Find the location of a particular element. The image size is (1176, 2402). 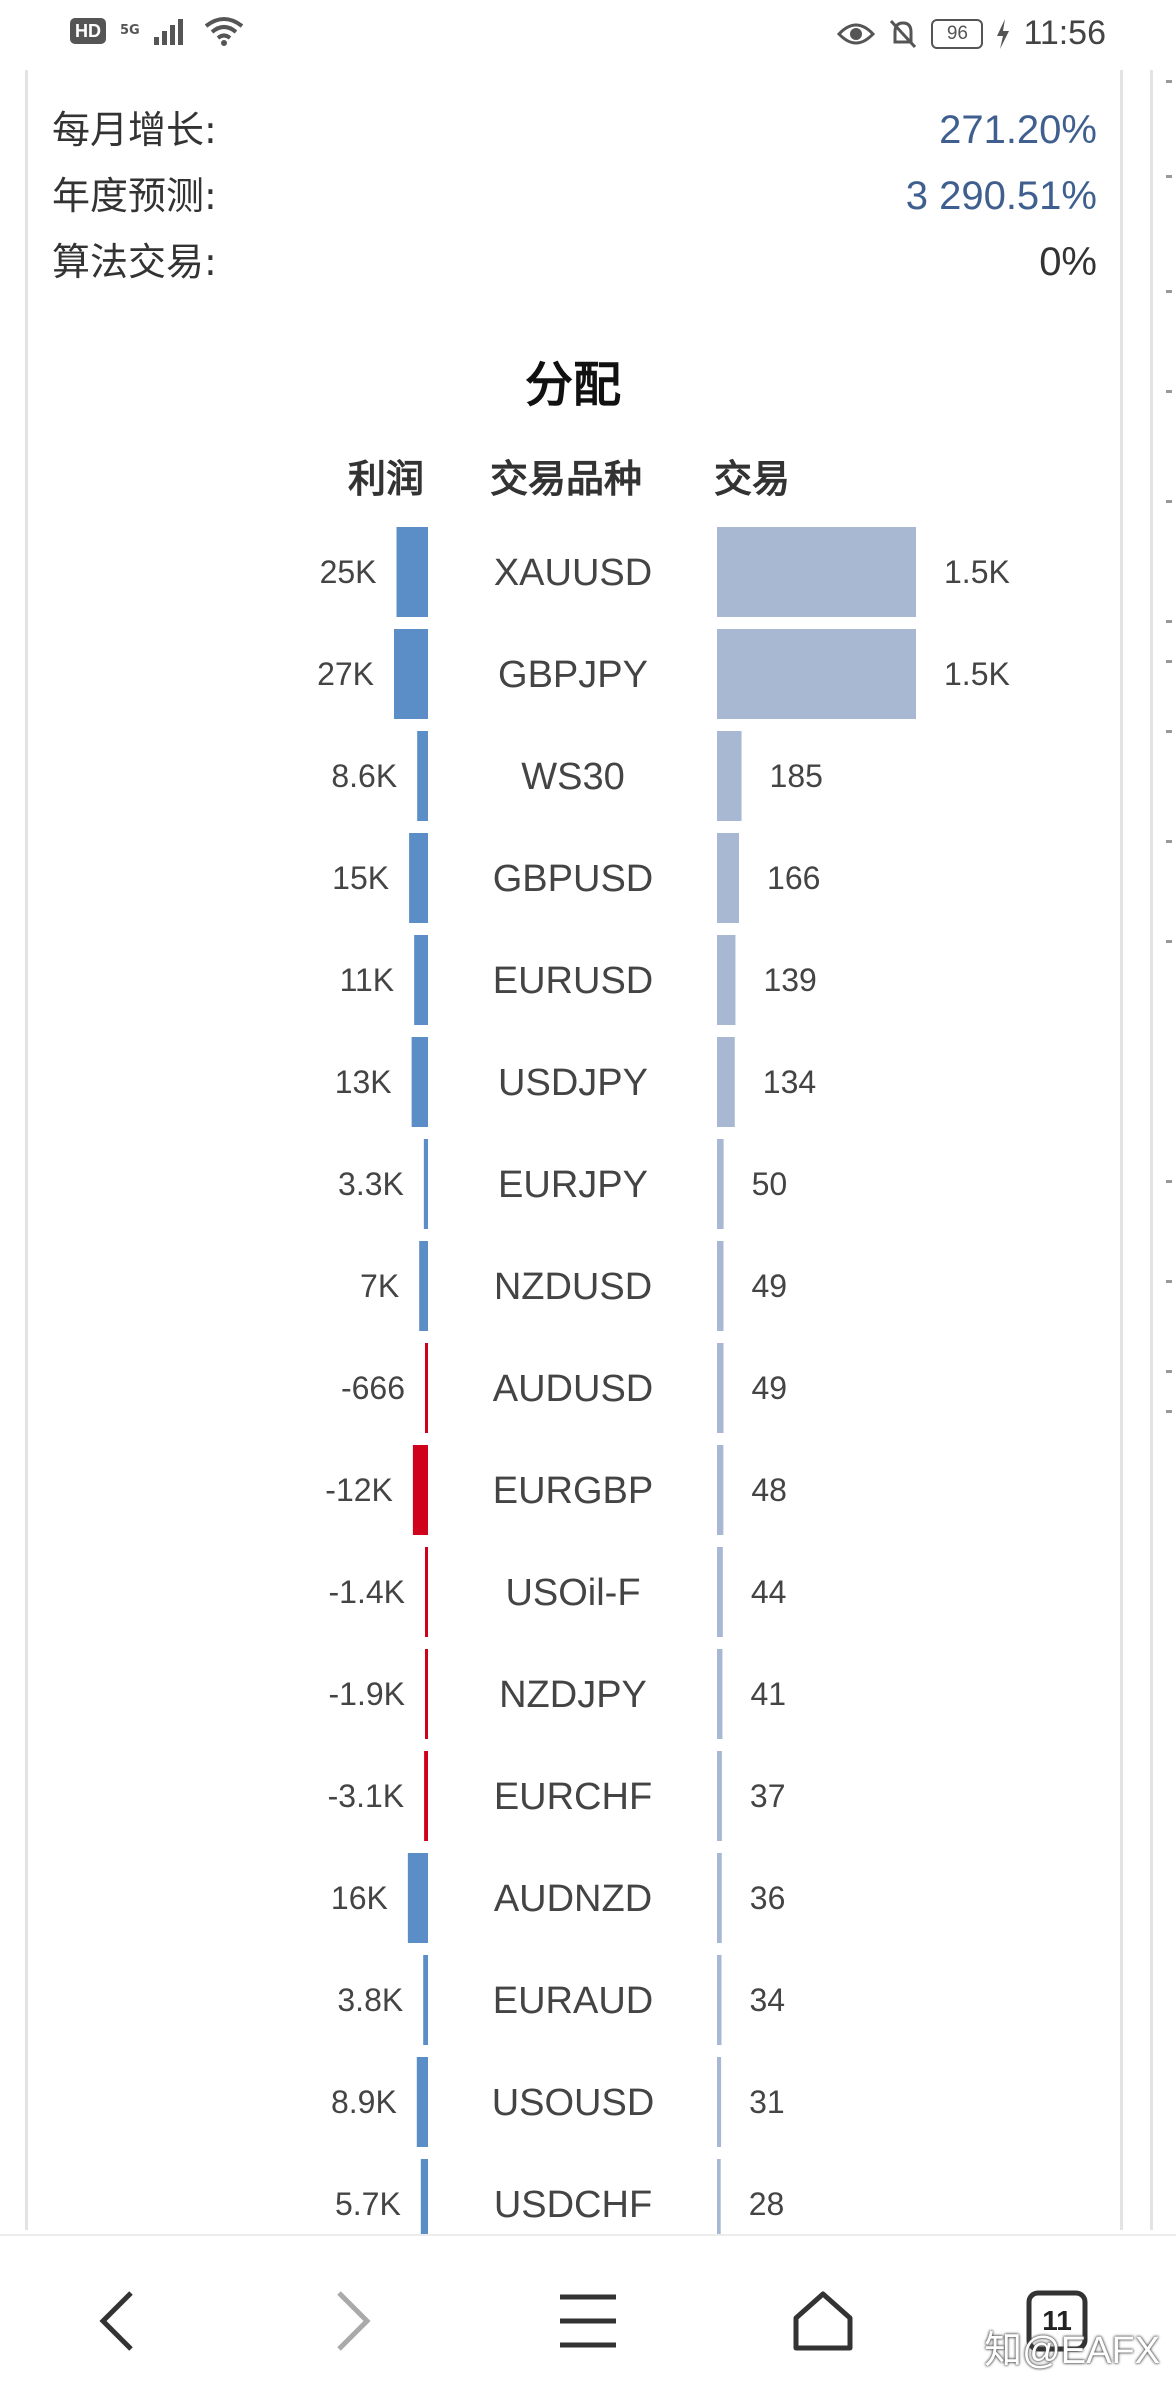

stat-label: 年度预测: is located at coordinates (134, 196).